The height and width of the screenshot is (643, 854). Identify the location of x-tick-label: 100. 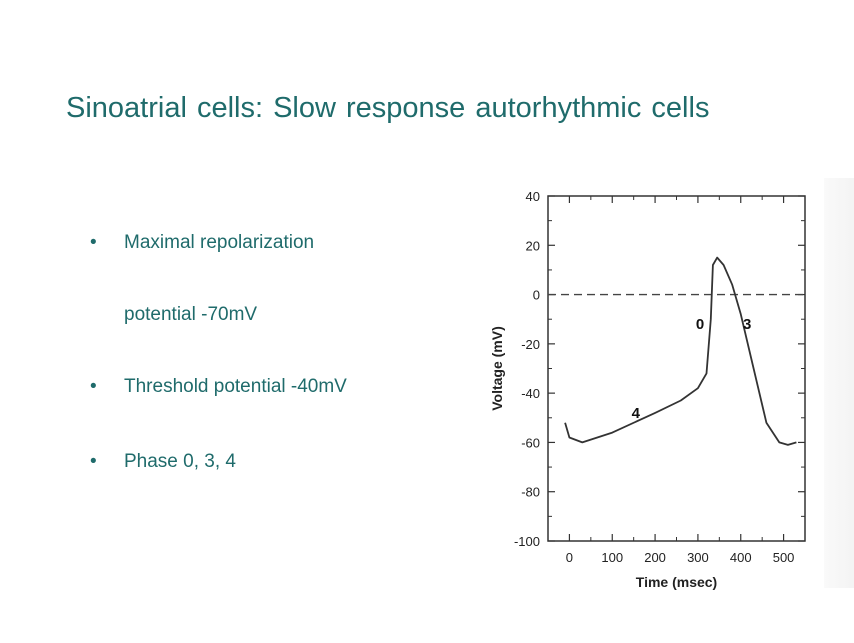
(612, 557).